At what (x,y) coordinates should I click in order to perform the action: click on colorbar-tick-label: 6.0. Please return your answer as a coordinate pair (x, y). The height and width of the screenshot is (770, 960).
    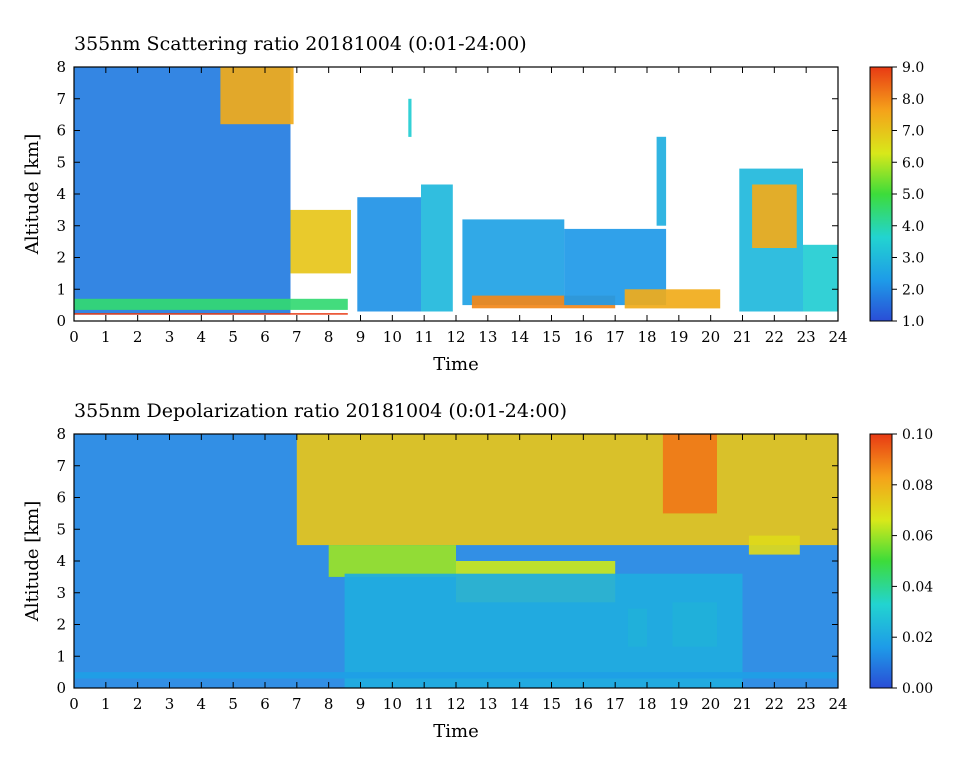
    Looking at the image, I should click on (913, 163).